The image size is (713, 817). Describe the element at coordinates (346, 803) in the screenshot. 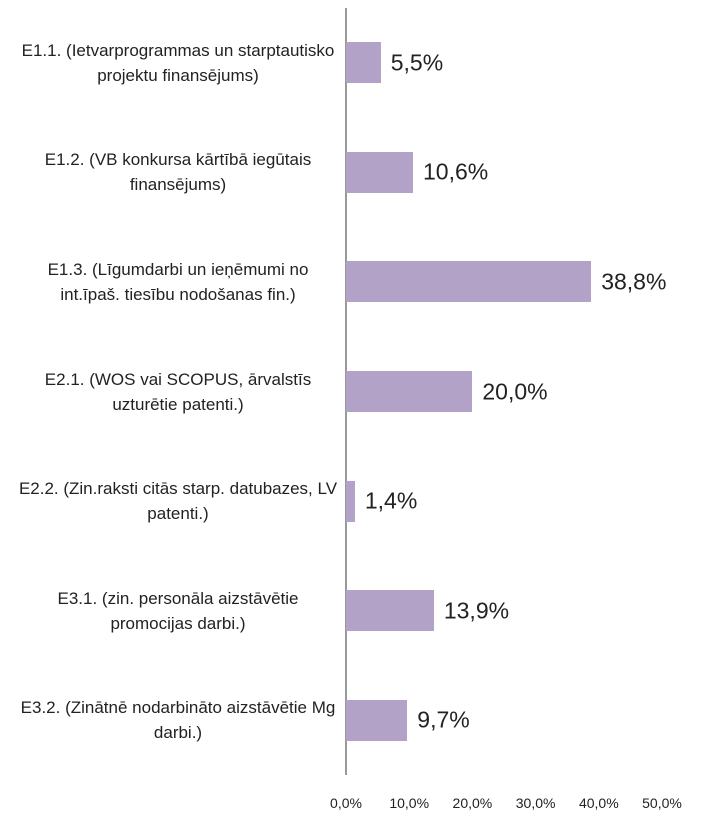

I see `x-tick-label: 0,0%` at that location.